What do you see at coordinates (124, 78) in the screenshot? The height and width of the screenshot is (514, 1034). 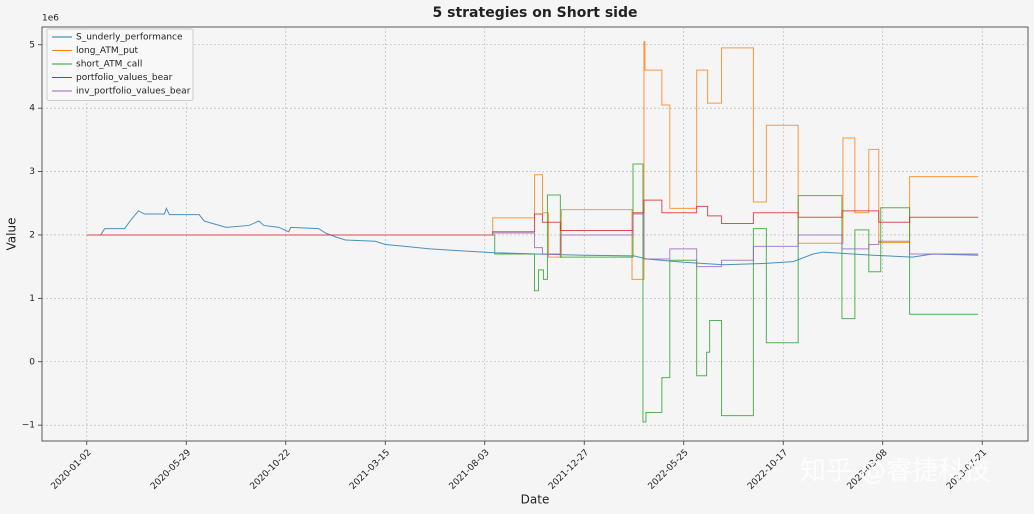 I see `legend-label: portfolio_values_bear` at bounding box center [124, 78].